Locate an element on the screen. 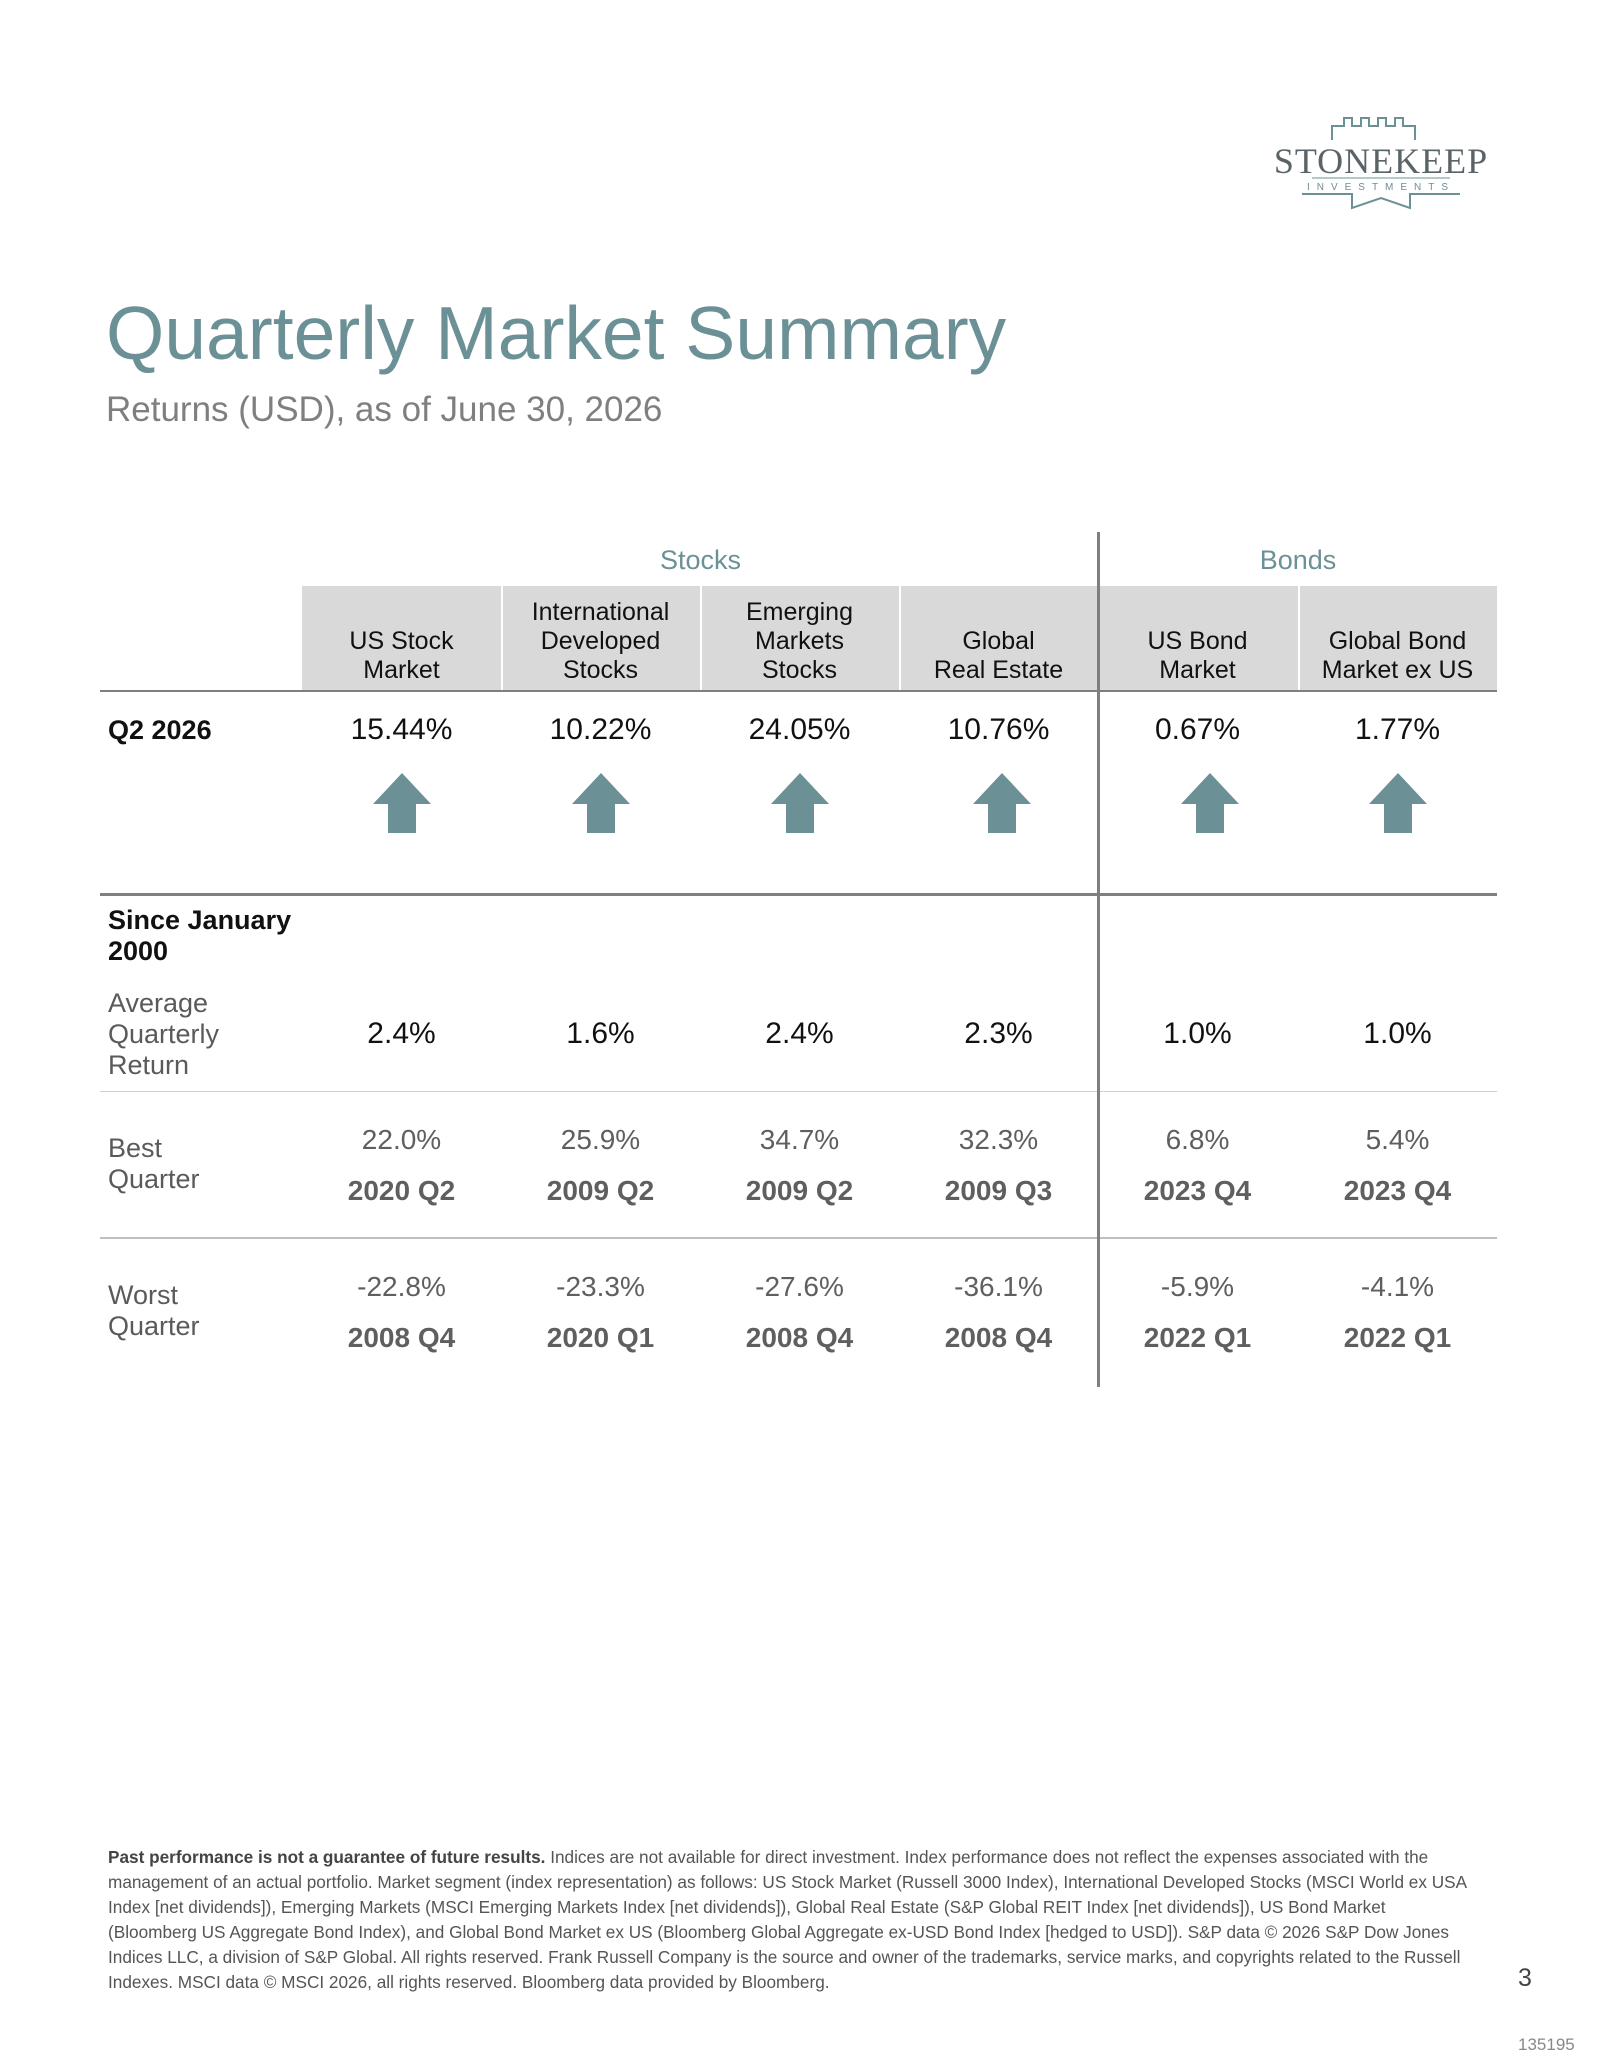 The width and height of the screenshot is (1600, 2071). best-quarter-value: 25.9% is located at coordinates (600, 1139).